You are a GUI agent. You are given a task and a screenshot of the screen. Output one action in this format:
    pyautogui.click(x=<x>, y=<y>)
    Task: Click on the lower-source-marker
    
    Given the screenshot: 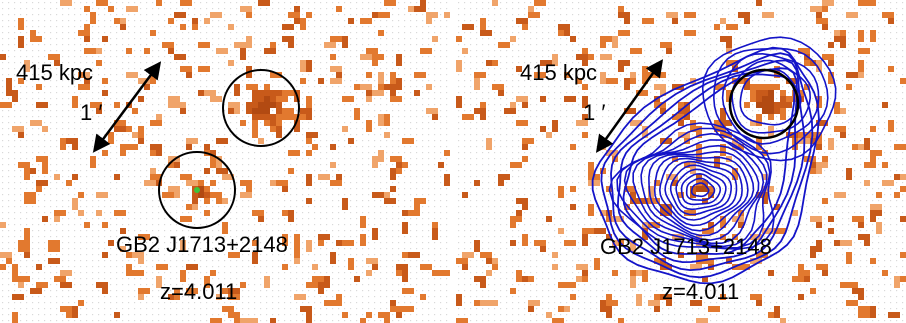 What is the action you would take?
    pyautogui.click(x=197, y=190)
    